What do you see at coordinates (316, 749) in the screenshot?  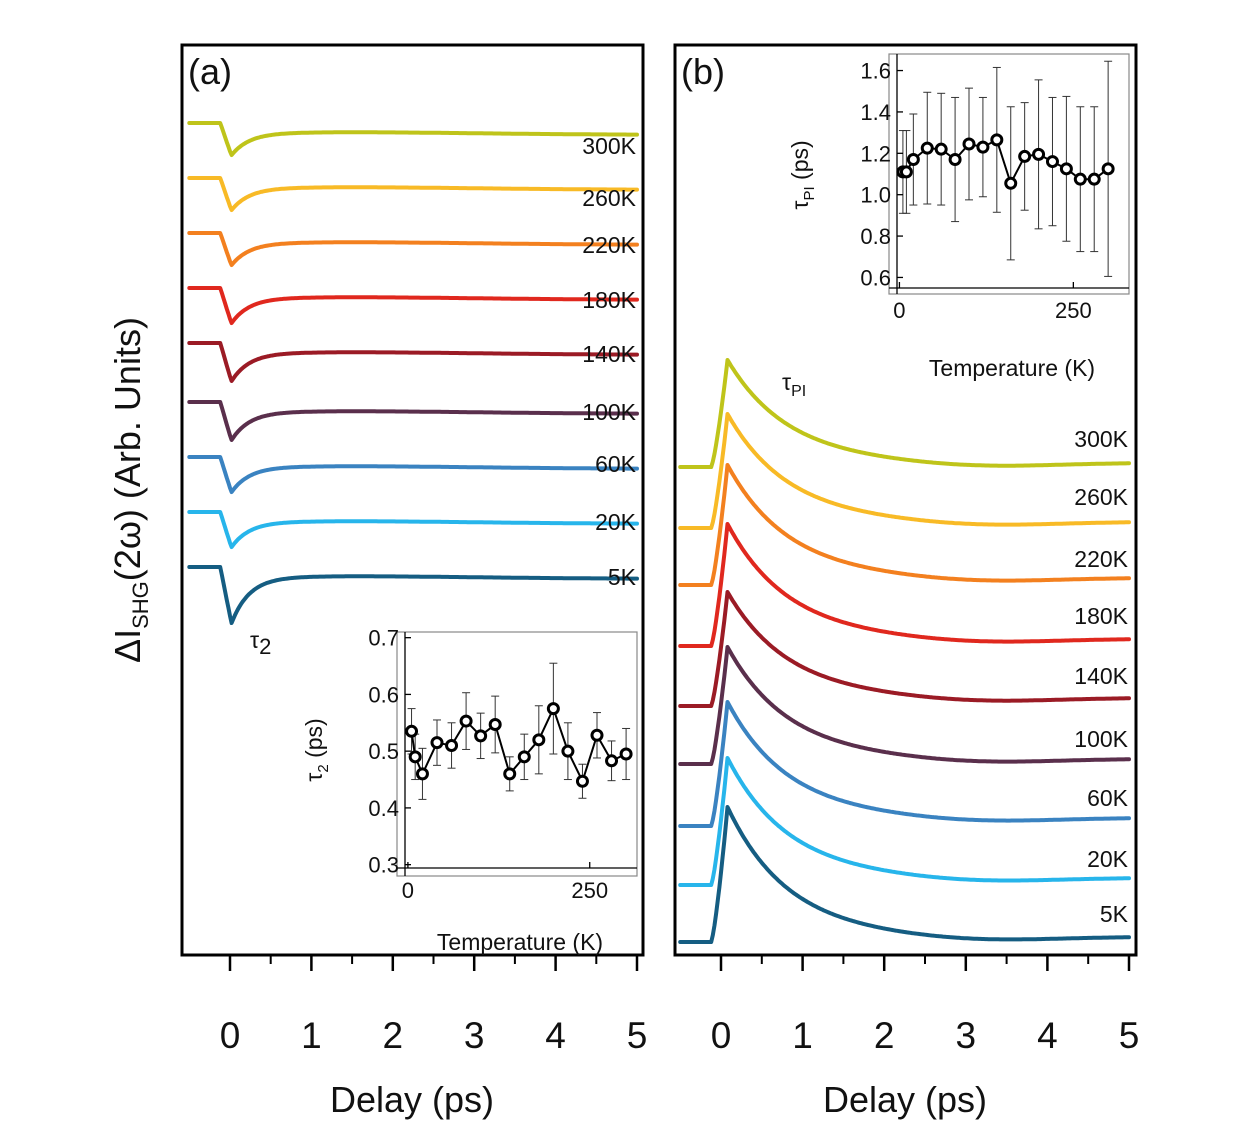 I see `panel-a-inset-y-label: τ2 (ps)` at bounding box center [316, 749].